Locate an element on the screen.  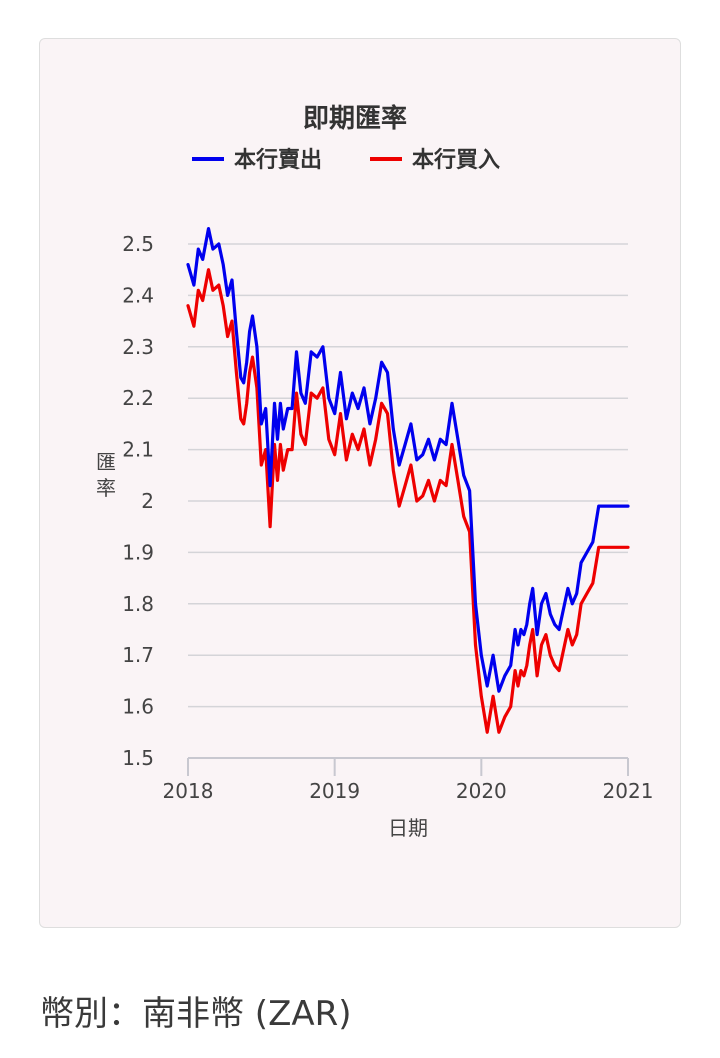
y-tick-label: 2 is located at coordinates (147, 501).